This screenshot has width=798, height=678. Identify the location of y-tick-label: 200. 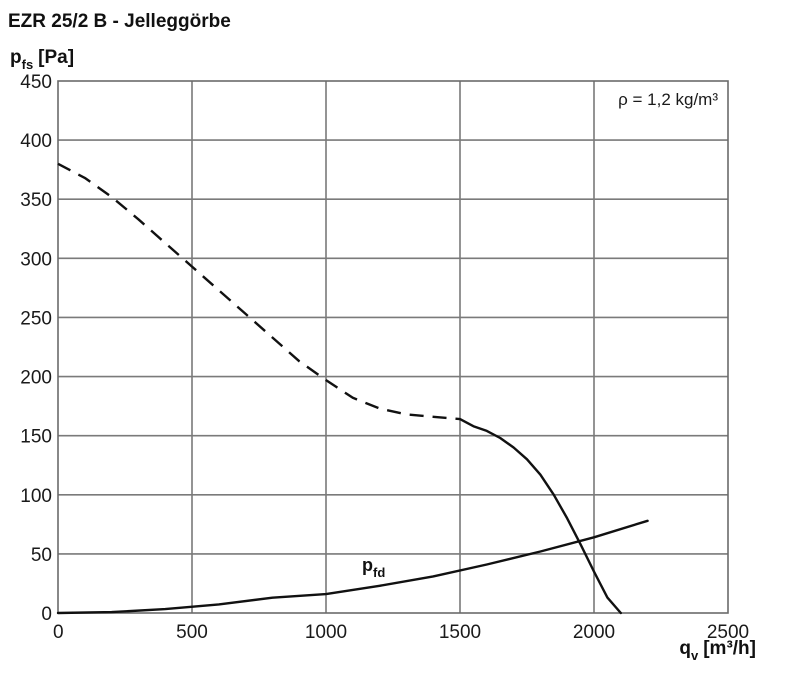
(36, 378).